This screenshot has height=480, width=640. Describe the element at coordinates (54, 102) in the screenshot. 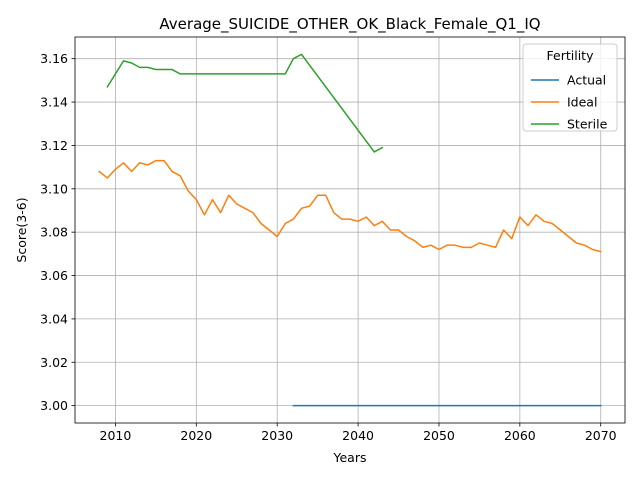

I see `y-tick-label: 3.14` at that location.